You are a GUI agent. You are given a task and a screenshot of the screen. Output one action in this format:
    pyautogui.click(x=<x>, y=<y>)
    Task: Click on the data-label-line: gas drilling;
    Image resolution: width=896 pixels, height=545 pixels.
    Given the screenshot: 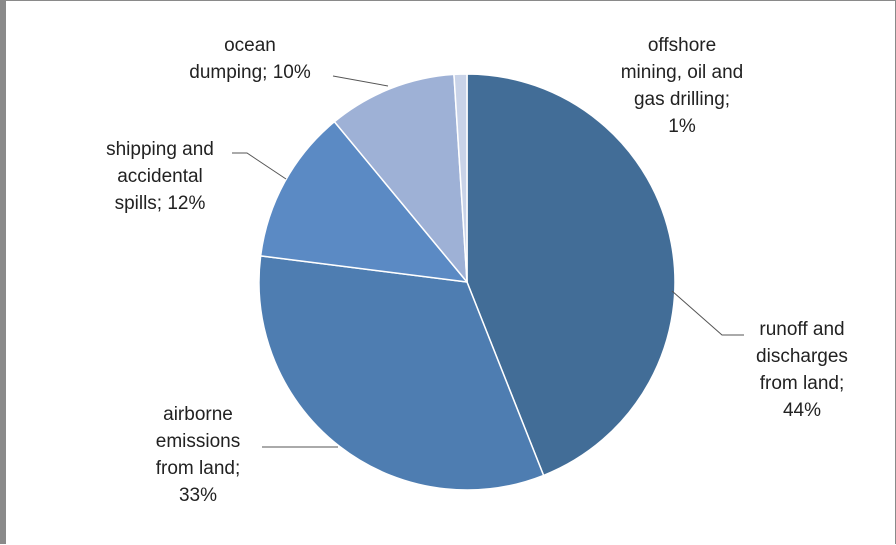 What is the action you would take?
    pyautogui.click(x=682, y=99)
    